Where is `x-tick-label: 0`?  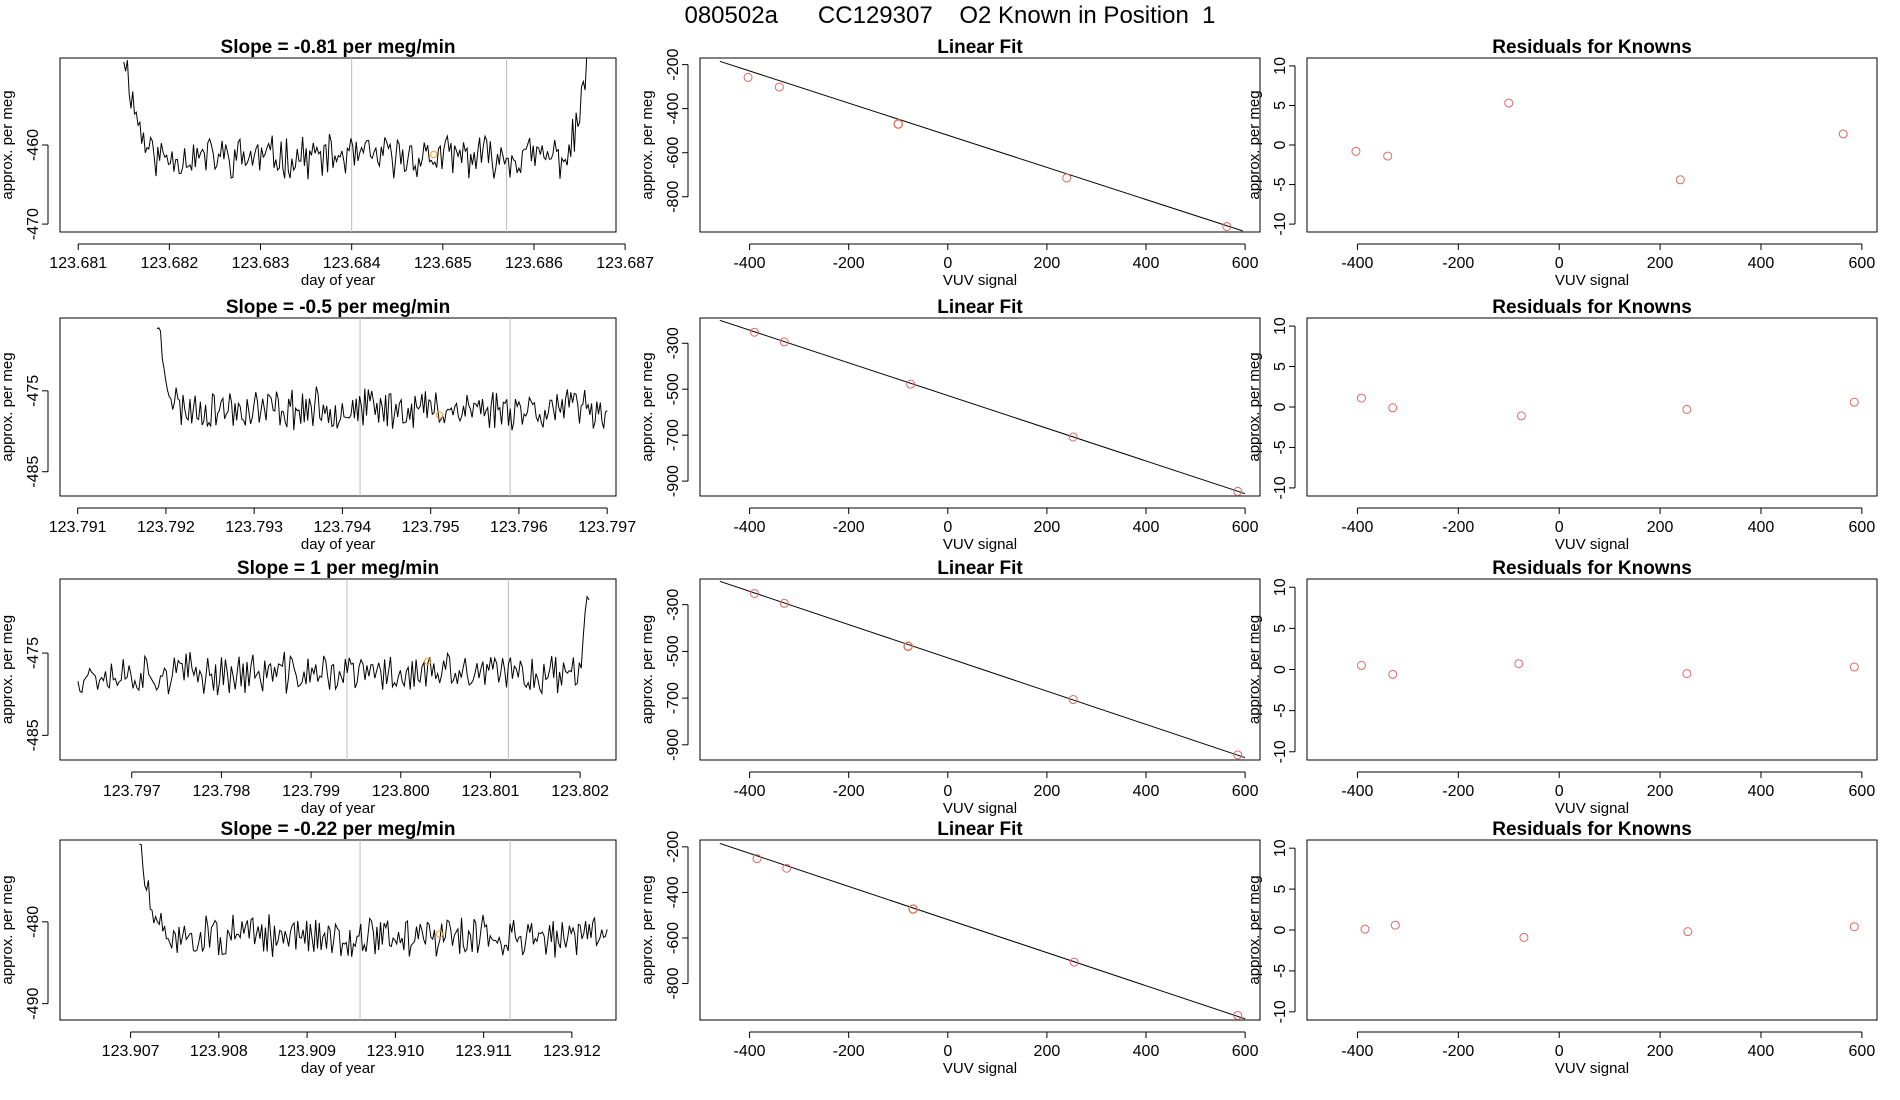
x-tick-label: 0 is located at coordinates (1559, 263).